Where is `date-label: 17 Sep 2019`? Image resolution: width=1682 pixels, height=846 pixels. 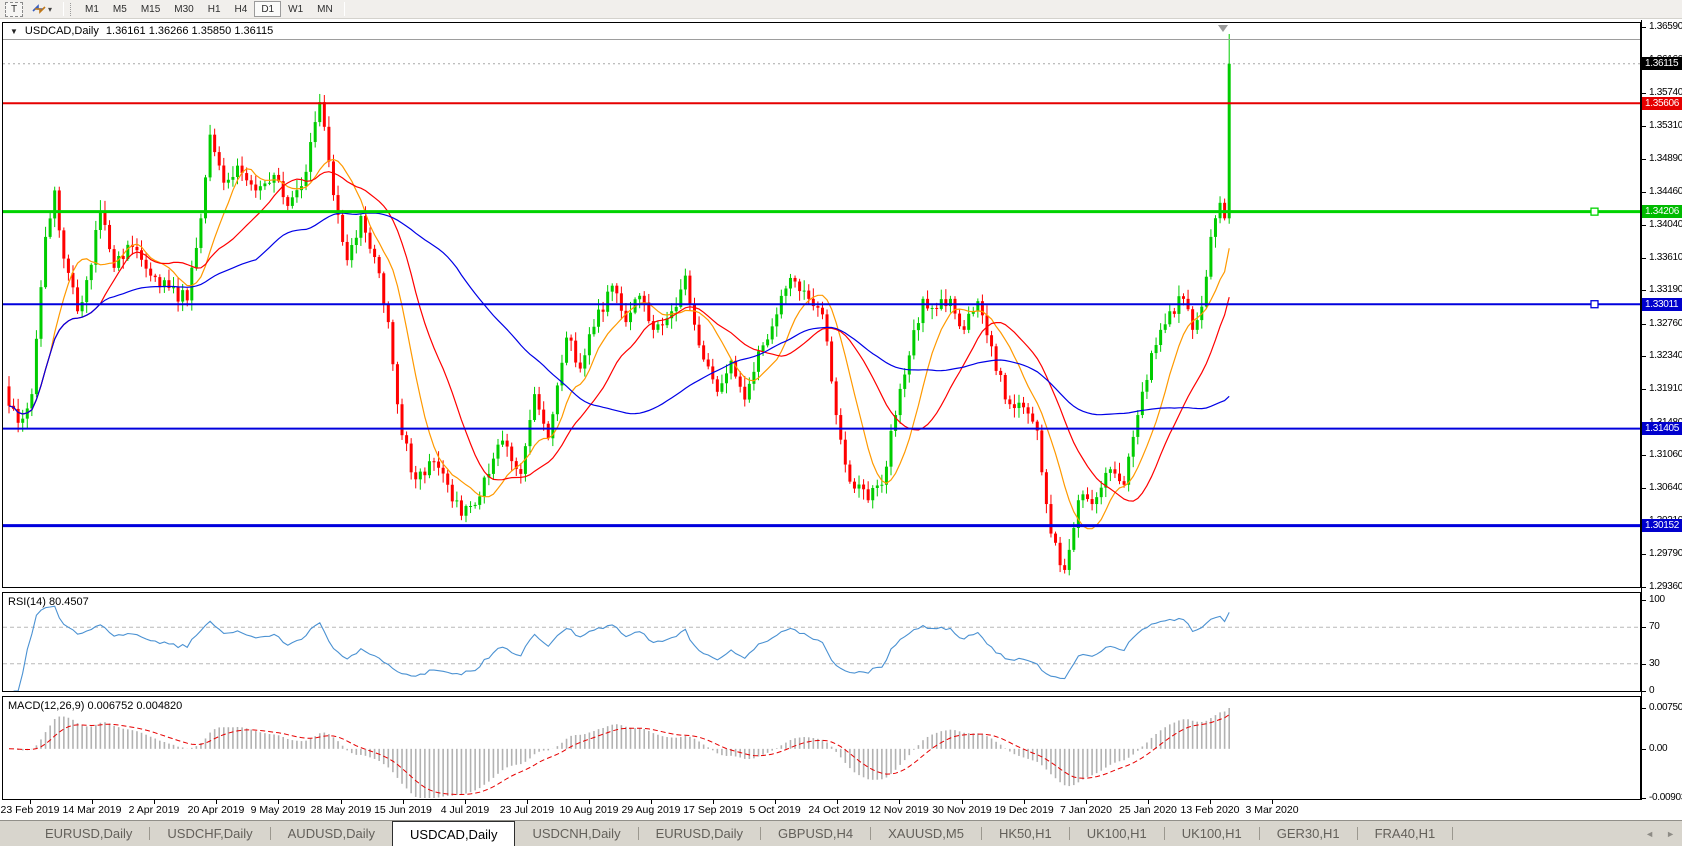
date-label: 17 Sep 2019 is located at coordinates (713, 810).